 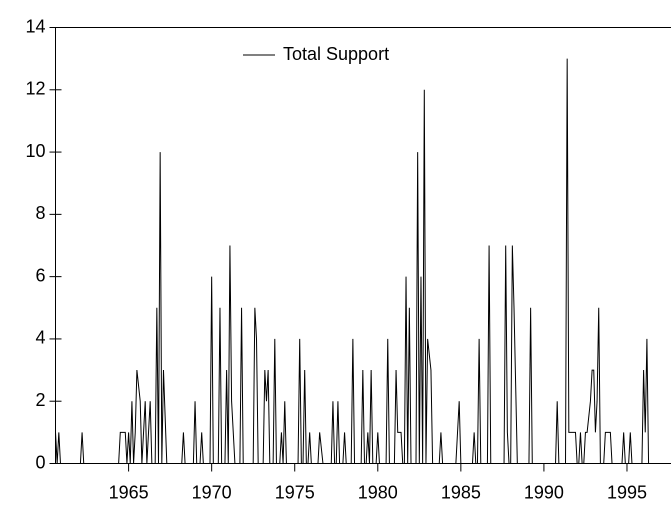 What do you see at coordinates (336, 54) in the screenshot?
I see `legend-label: Total Support` at bounding box center [336, 54].